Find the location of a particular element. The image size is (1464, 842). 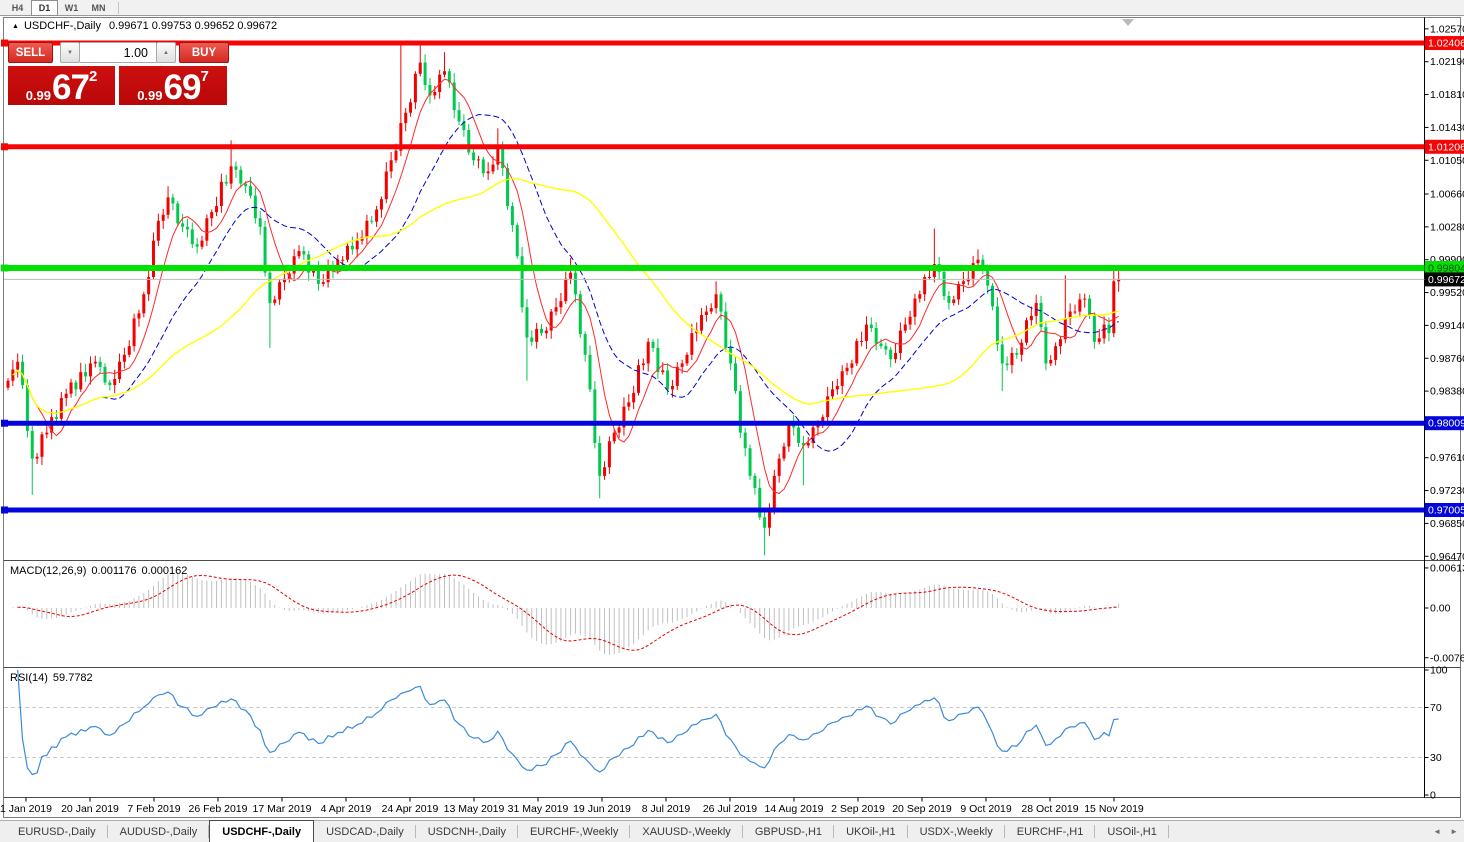

price-tick-label: 1.01810 is located at coordinates (1447, 95).